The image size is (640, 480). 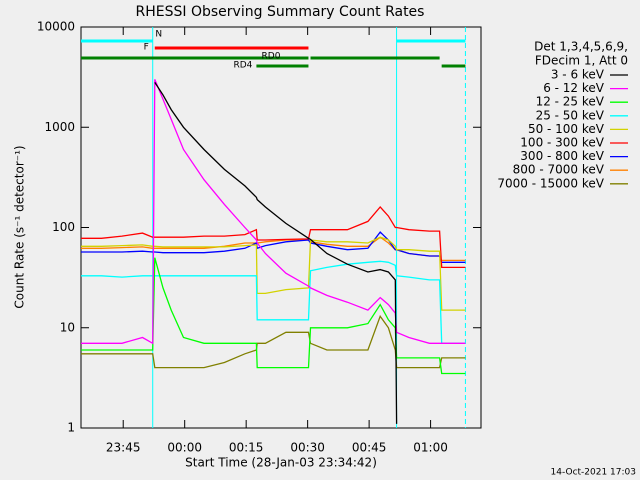 What do you see at coordinates (562, 143) in the screenshot?
I see `legend-label: 100 - 300 keV` at bounding box center [562, 143].